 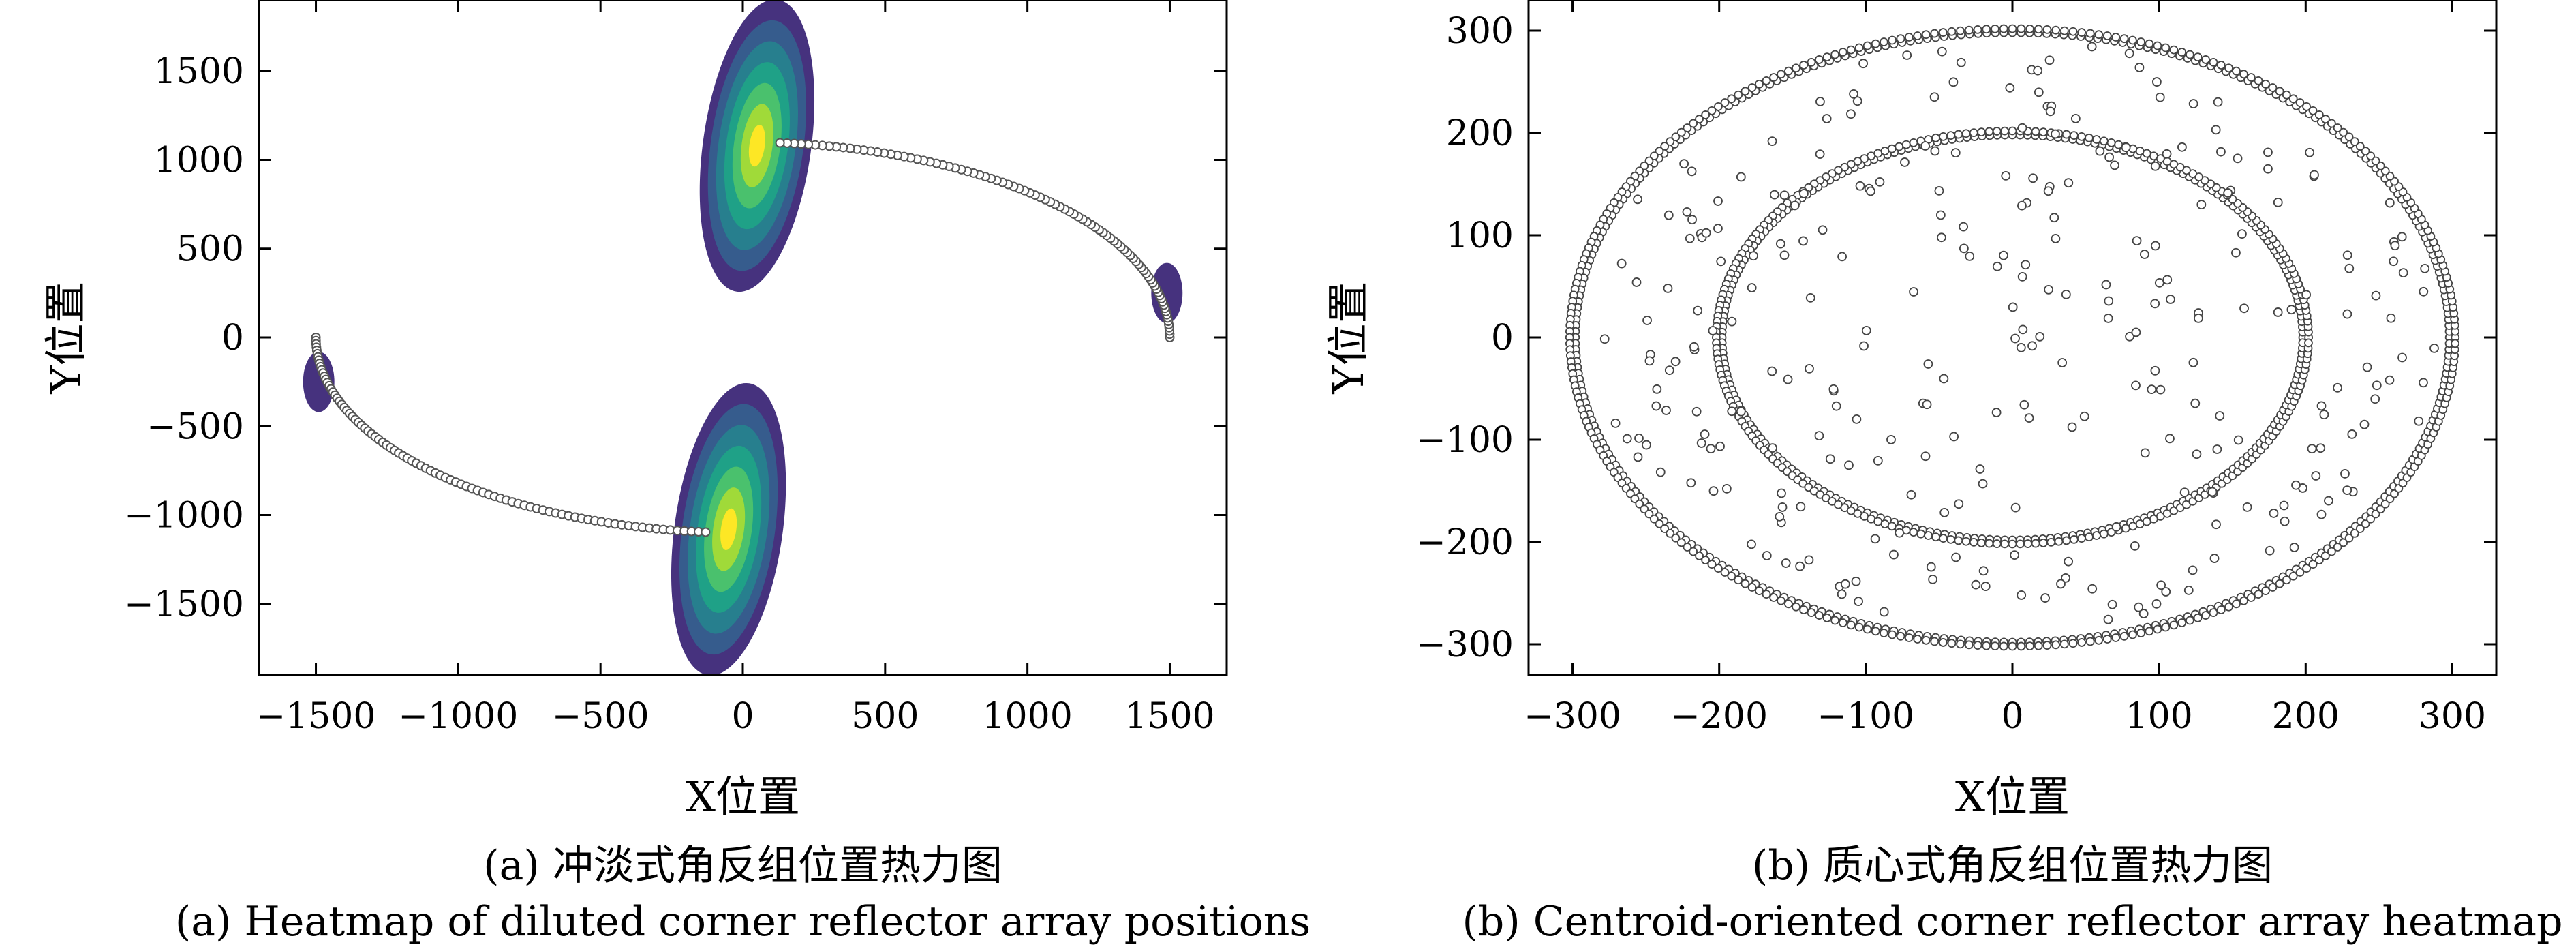 I want to click on panel-a-y-tick-label: 0, so click(x=232, y=338).